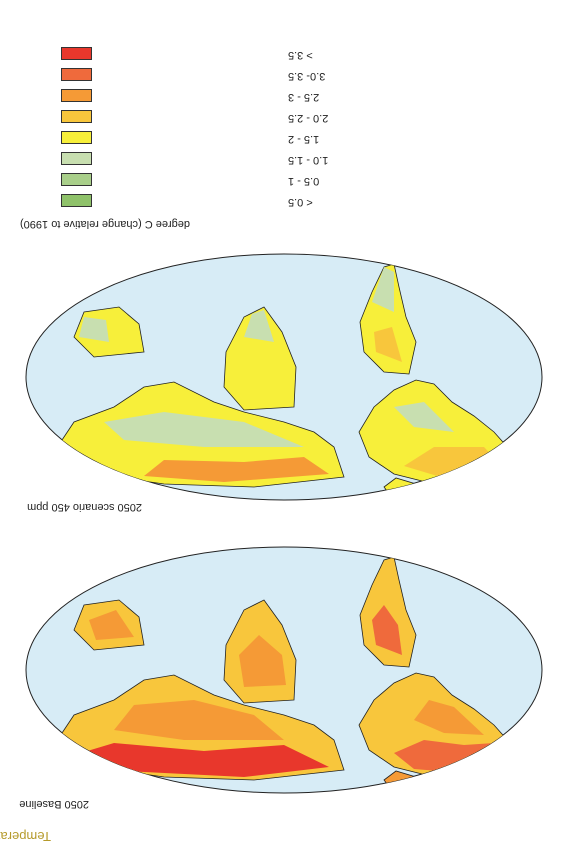 The image size is (579, 850). Describe the element at coordinates (25, 836) in the screenshot. I see `figure-title: Temperature` at that location.